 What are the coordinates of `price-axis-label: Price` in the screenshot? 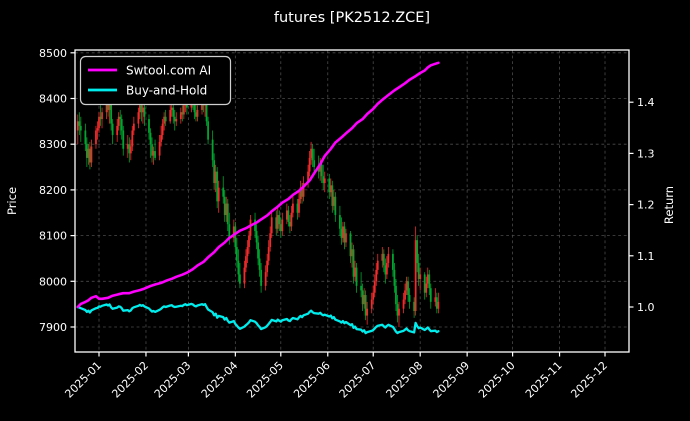 It's located at (12, 201).